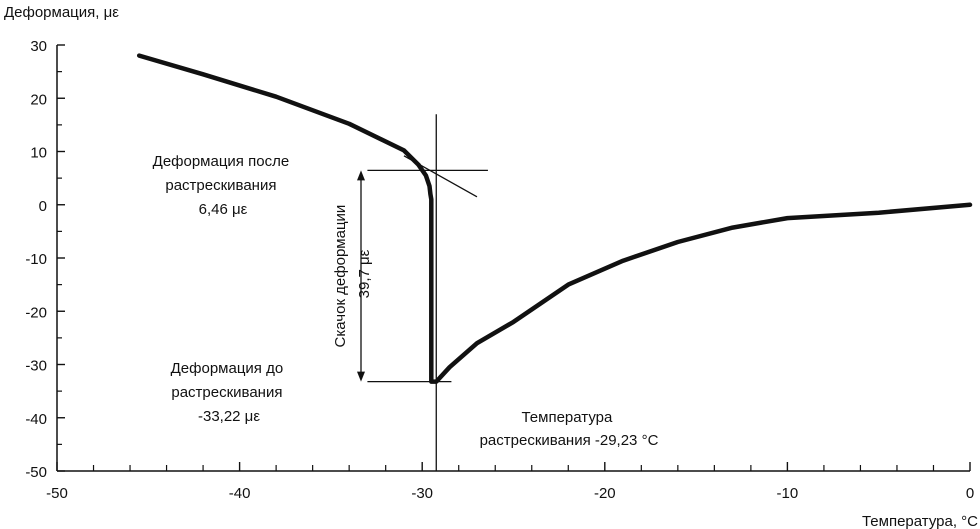 This screenshot has height=529, width=980. What do you see at coordinates (43, 206) in the screenshot?
I see `y-tick-label: 0` at bounding box center [43, 206].